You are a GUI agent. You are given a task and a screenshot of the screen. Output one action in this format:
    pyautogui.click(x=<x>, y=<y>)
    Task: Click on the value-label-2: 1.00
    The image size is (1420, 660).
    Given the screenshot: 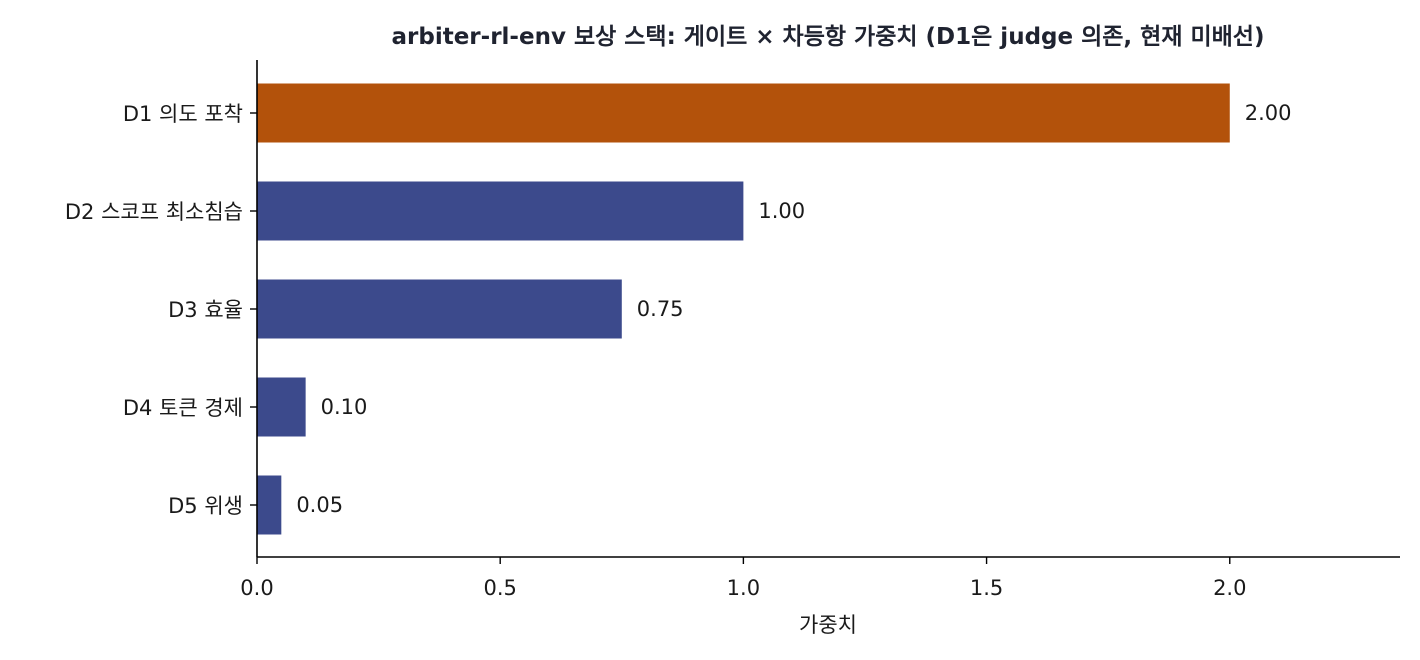 What is the action you would take?
    pyautogui.click(x=781, y=211)
    